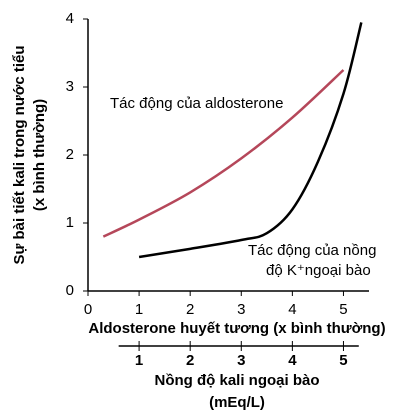  I want to click on y-axis-label: (x bình thường), so click(39, 155).